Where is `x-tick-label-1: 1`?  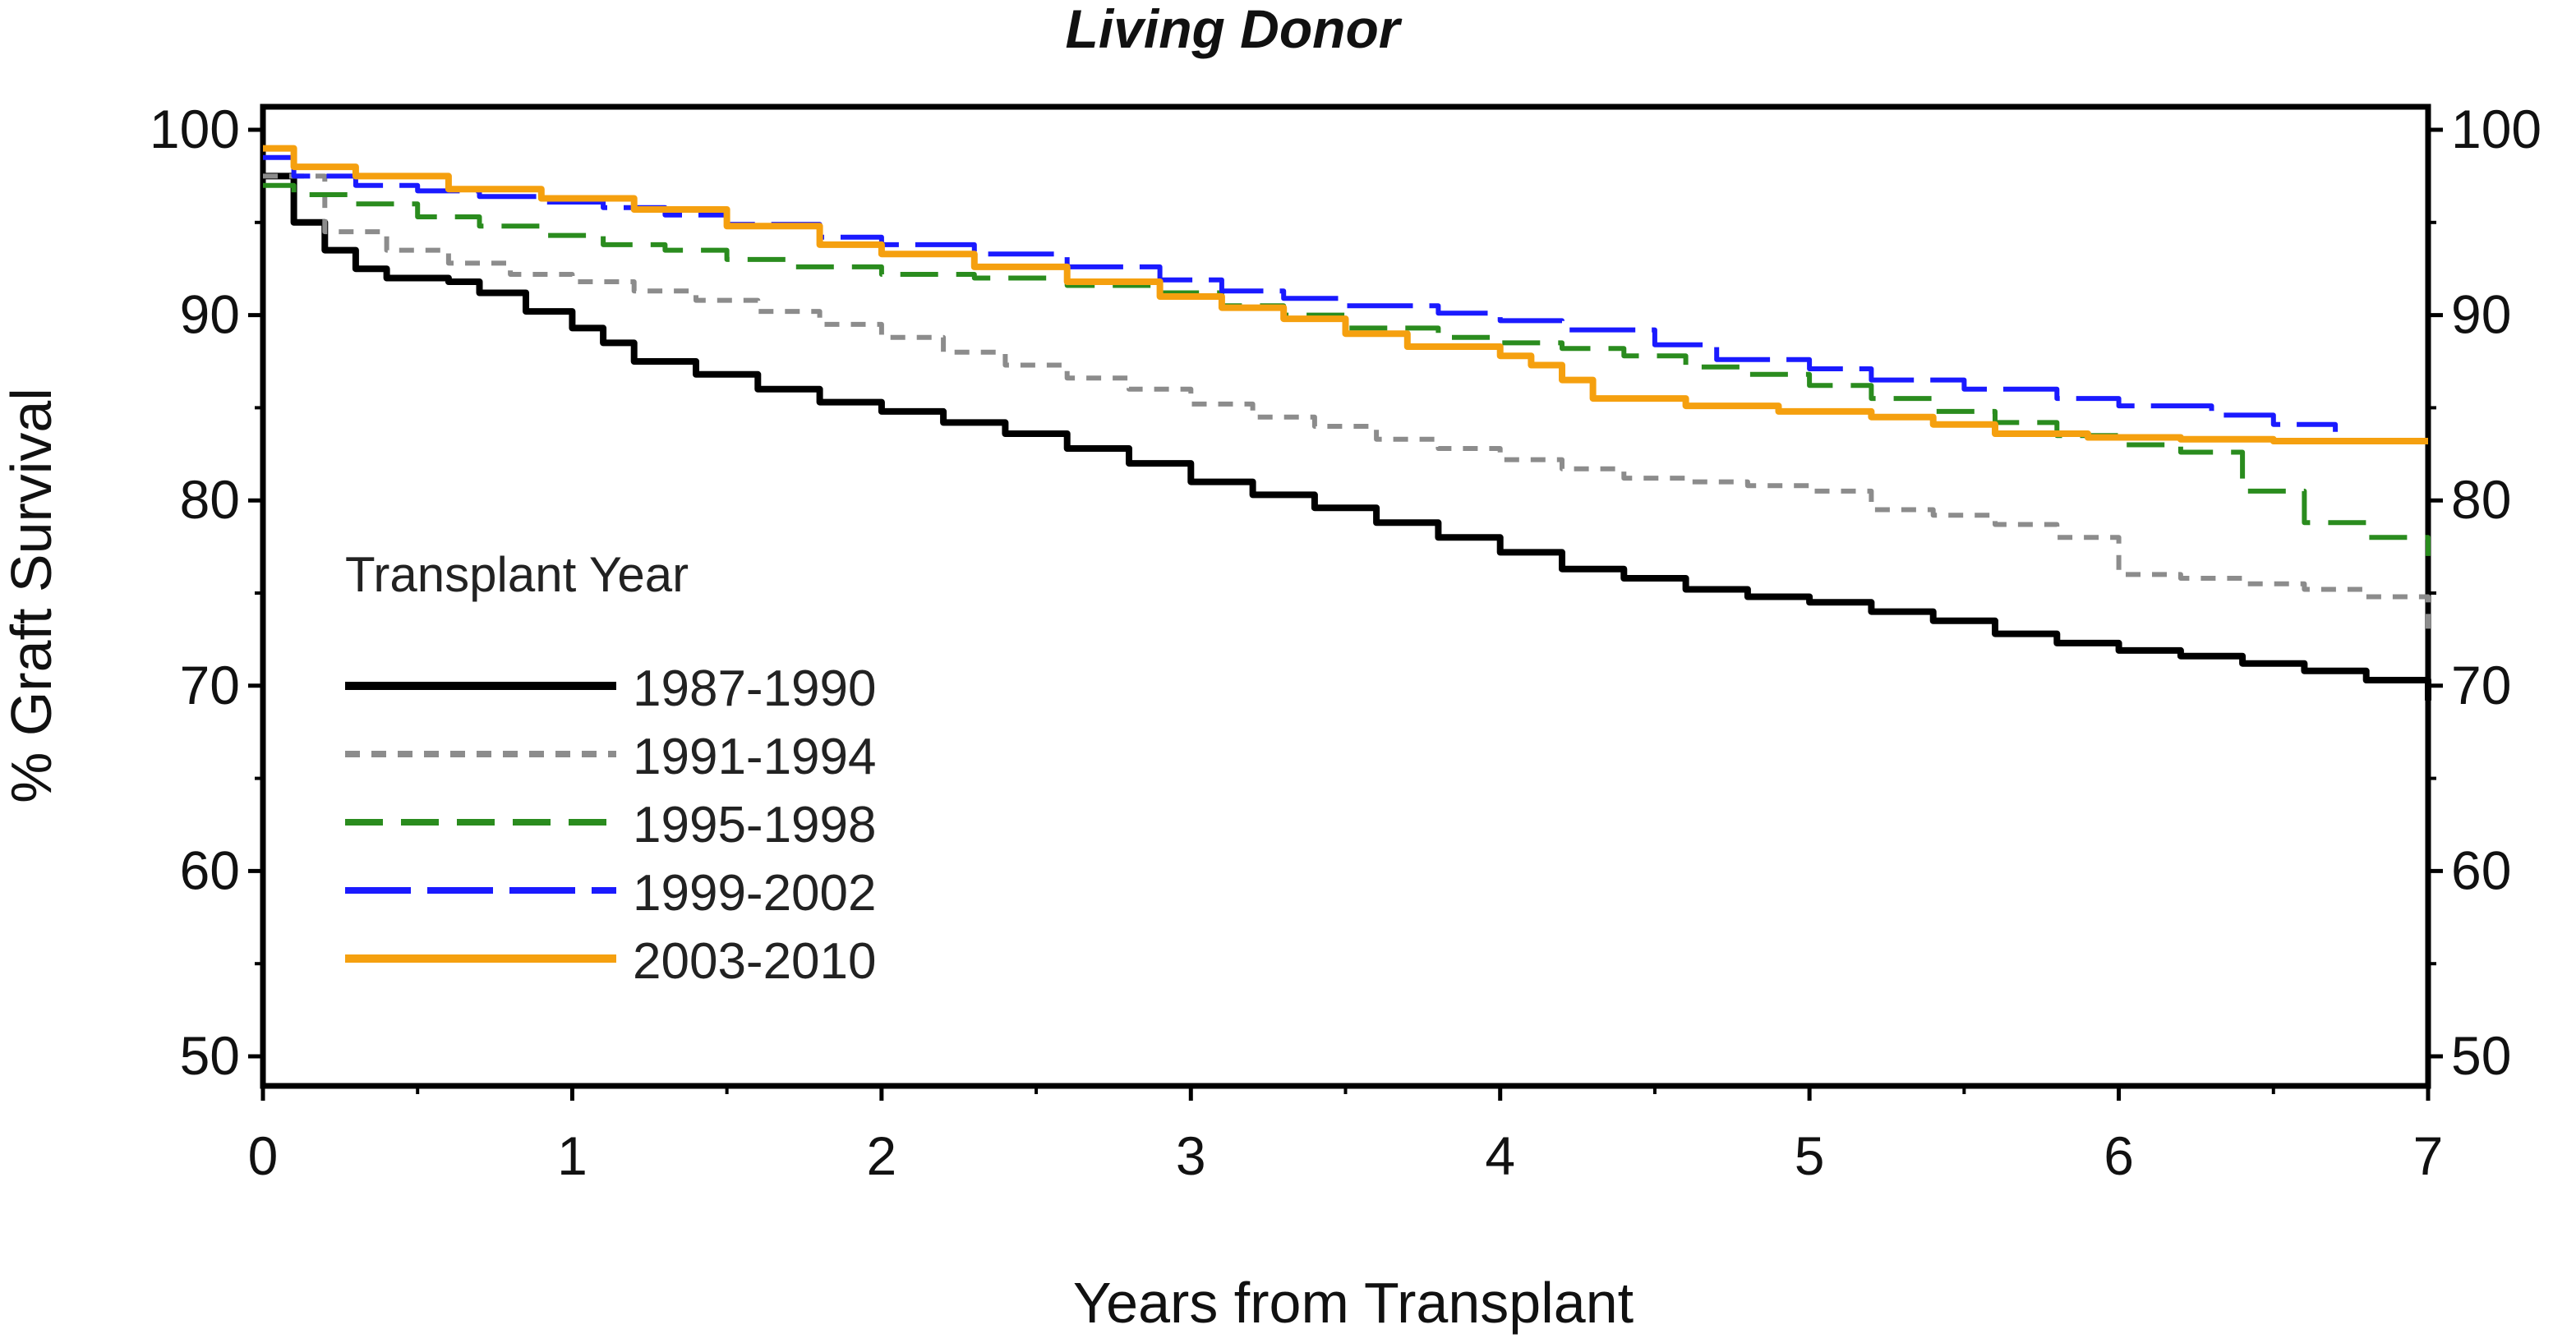
x-tick-label-1: 1 is located at coordinates (572, 1155).